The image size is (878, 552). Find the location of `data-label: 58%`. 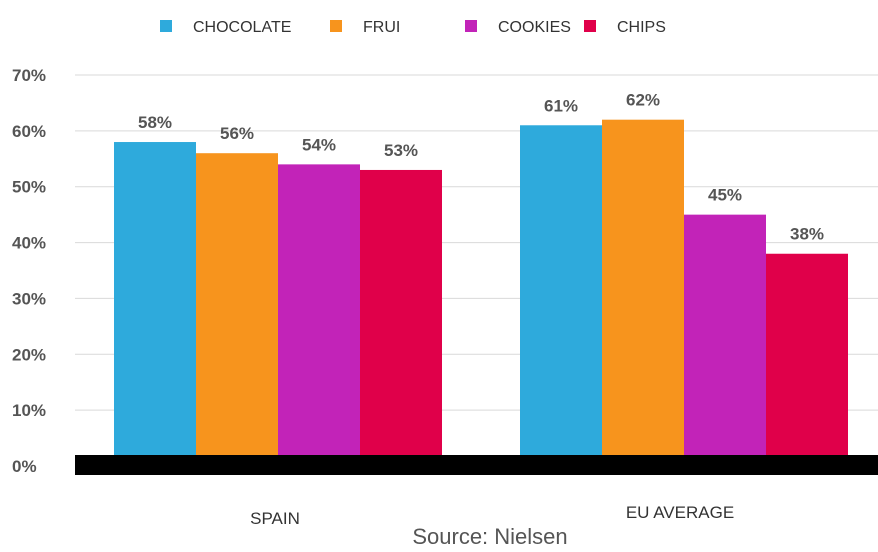

data-label: 58% is located at coordinates (155, 122).